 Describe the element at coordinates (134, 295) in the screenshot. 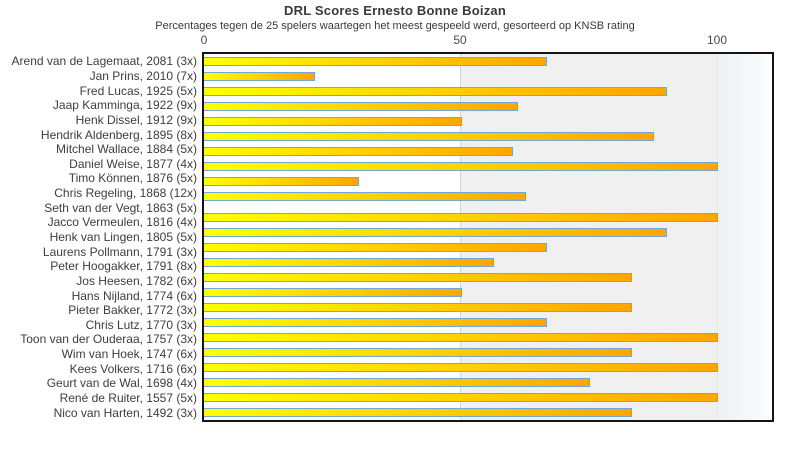

I see `row-label: Hans Nijland, 1774 (6x)` at that location.